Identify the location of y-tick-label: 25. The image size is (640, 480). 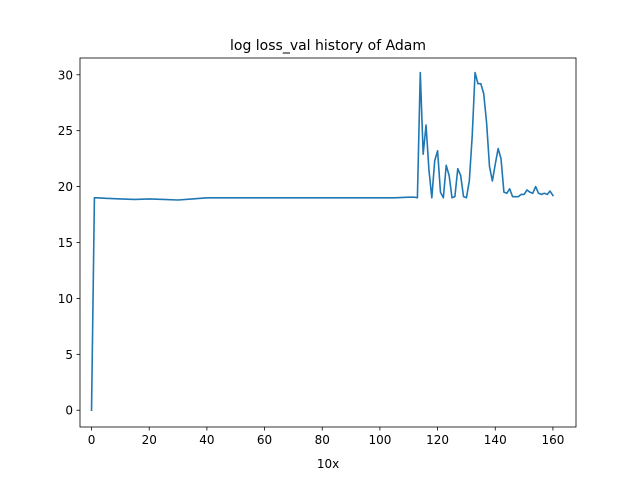
(65, 131).